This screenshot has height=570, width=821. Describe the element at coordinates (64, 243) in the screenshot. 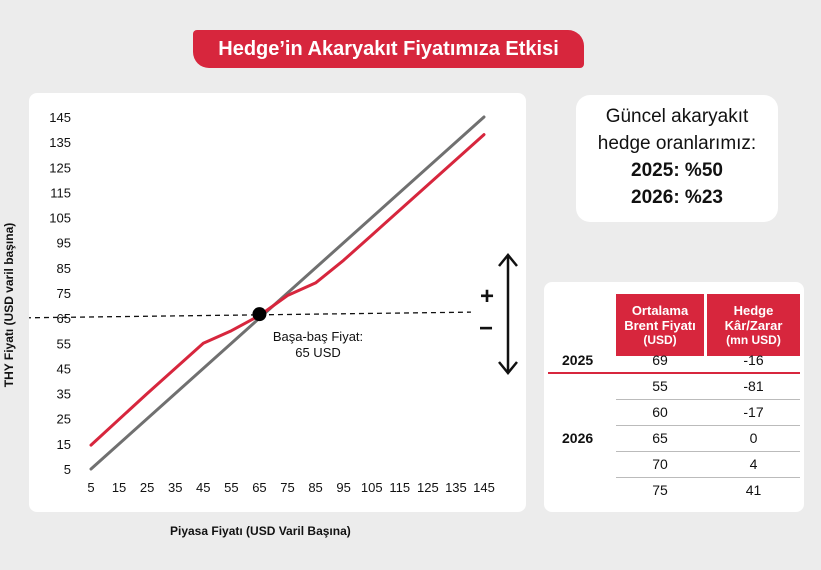

I see `y-tick-label: 95` at that location.